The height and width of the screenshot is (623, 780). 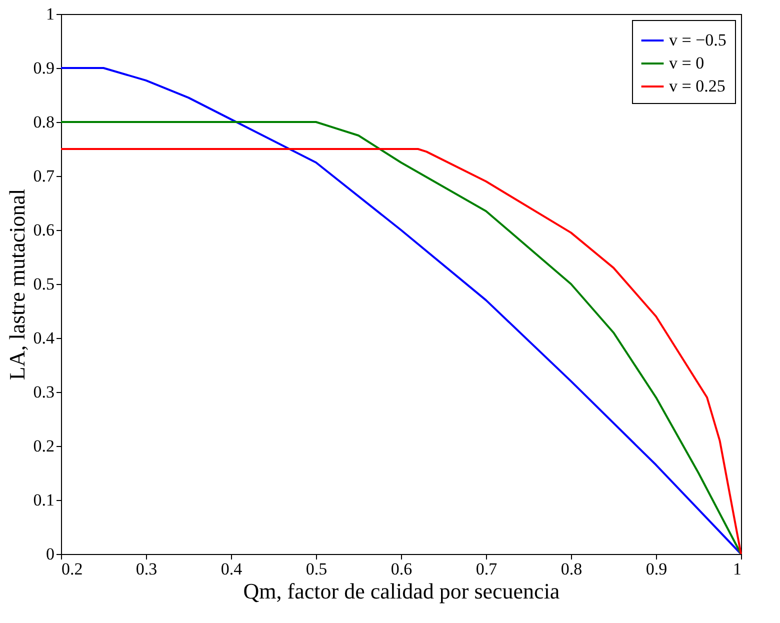 I want to click on legend-label: v = 0, so click(x=686, y=63).